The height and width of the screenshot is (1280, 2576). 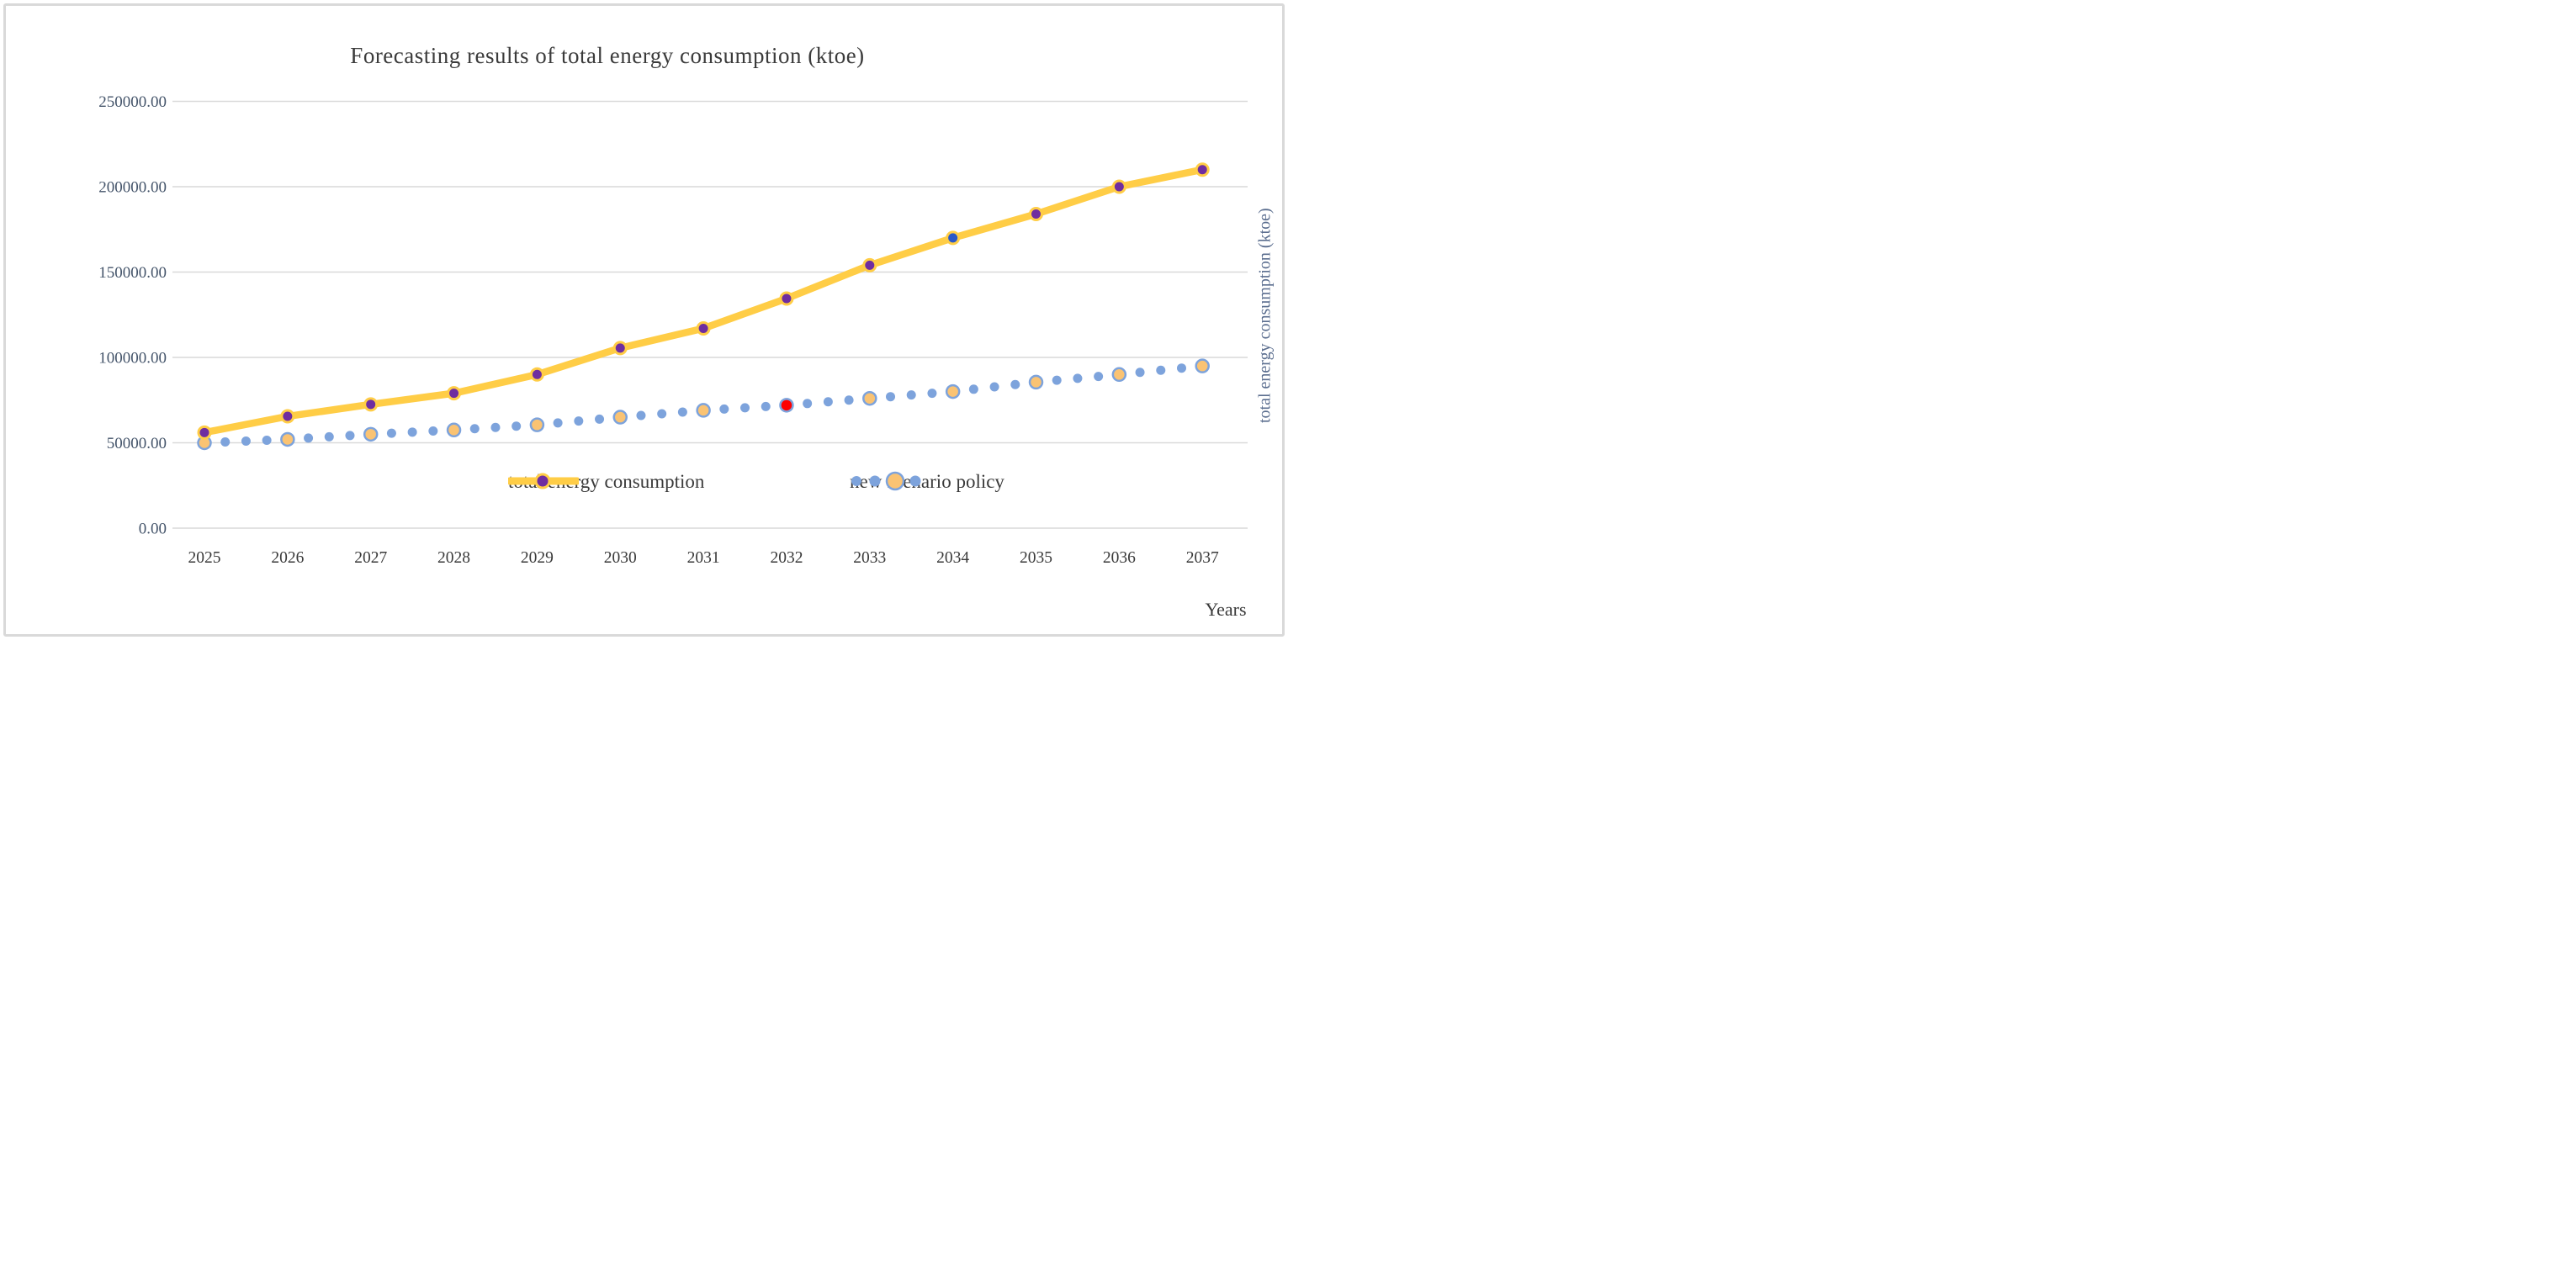 I want to click on data-point-new-scenario-2036, so click(x=1119, y=375).